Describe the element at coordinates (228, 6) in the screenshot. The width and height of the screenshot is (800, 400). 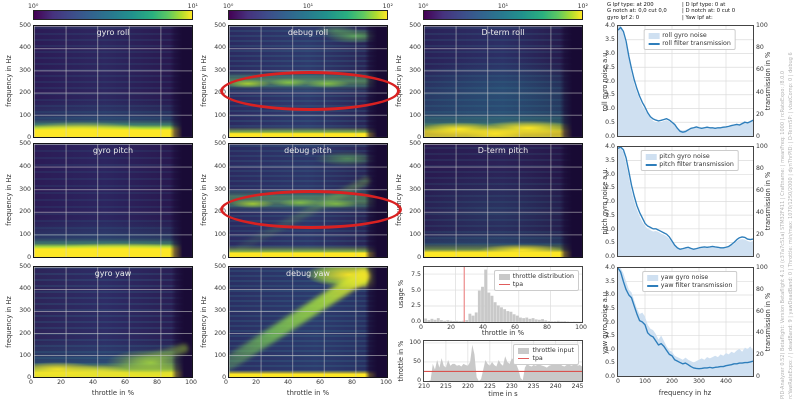
I see `colorbar-tick: 10⁰` at that location.